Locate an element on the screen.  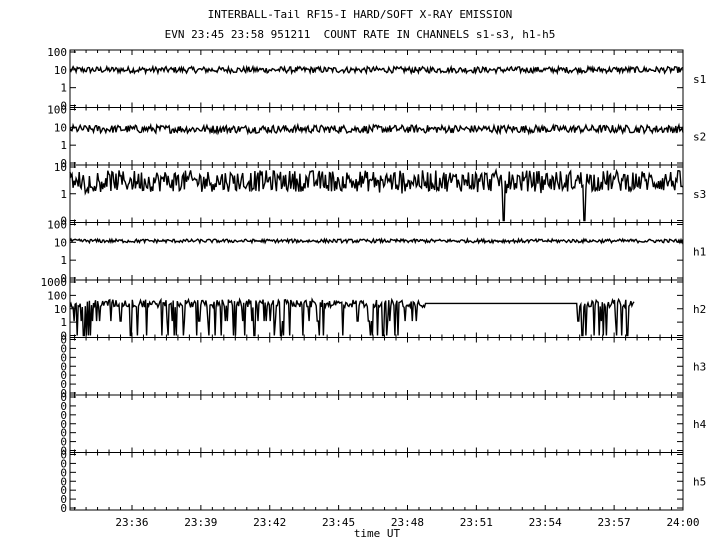
y-tick-label: 1000 is located at coordinates (54, 282).